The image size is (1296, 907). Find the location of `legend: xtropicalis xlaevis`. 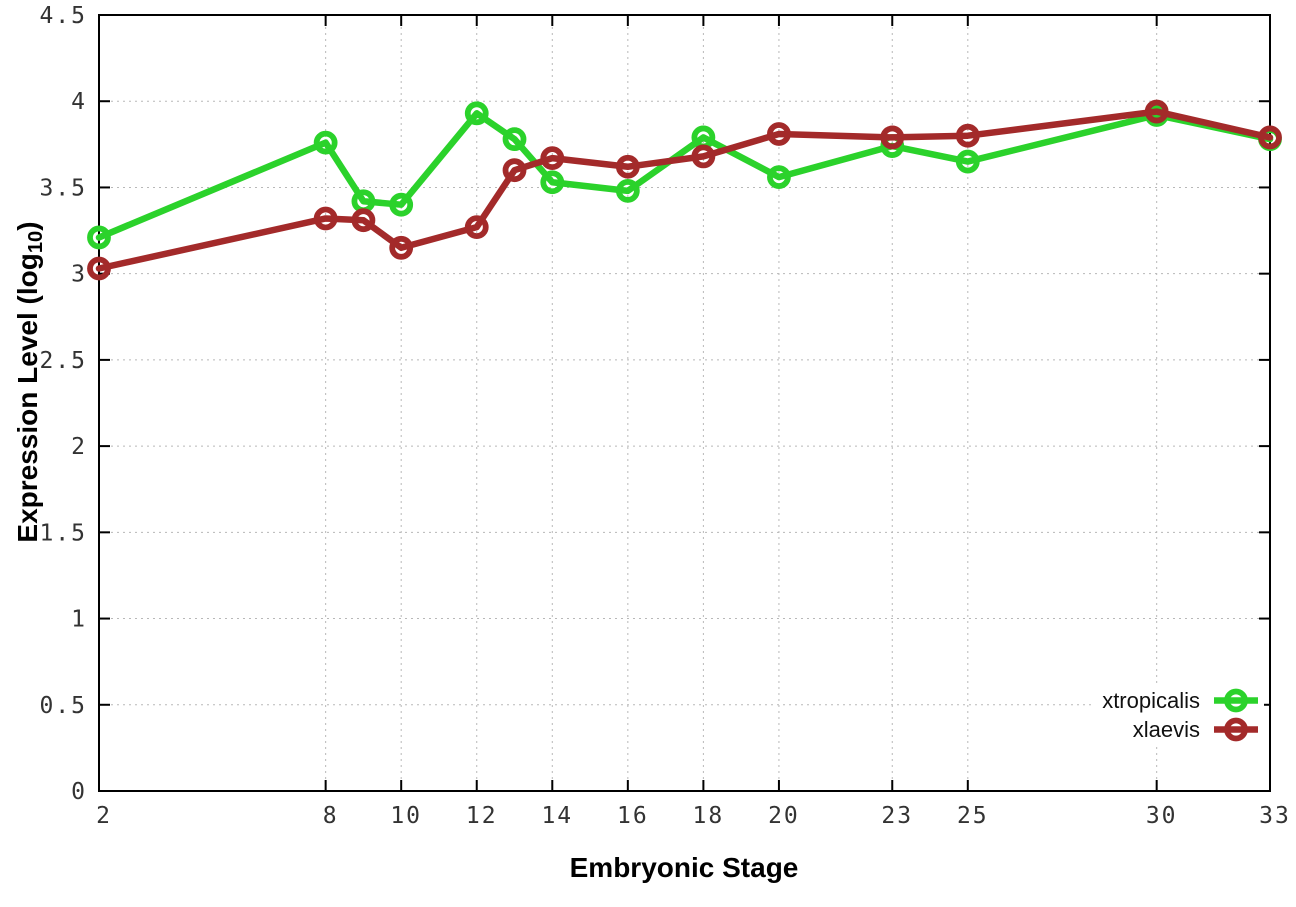

legend: xtropicalis xlaevis is located at coordinates (1178, 715).